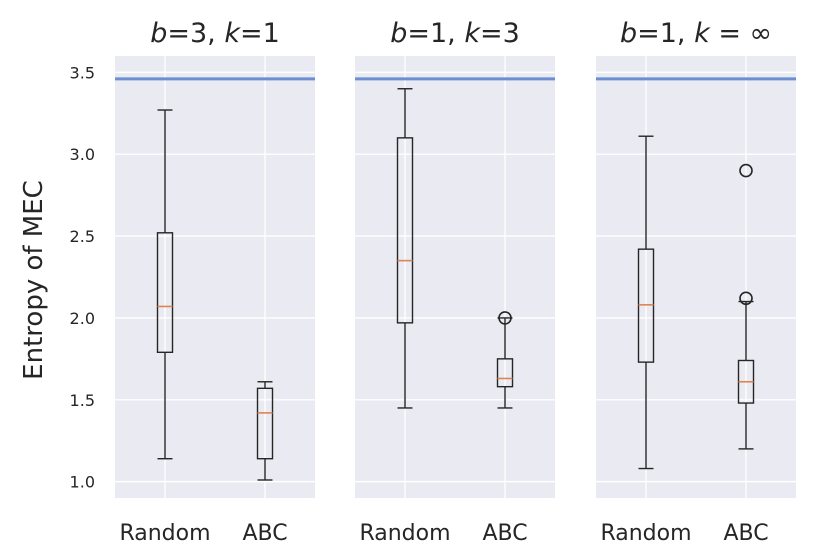  Describe the element at coordinates (741, 33) in the screenshot. I see `title-value: = ∞` at that location.